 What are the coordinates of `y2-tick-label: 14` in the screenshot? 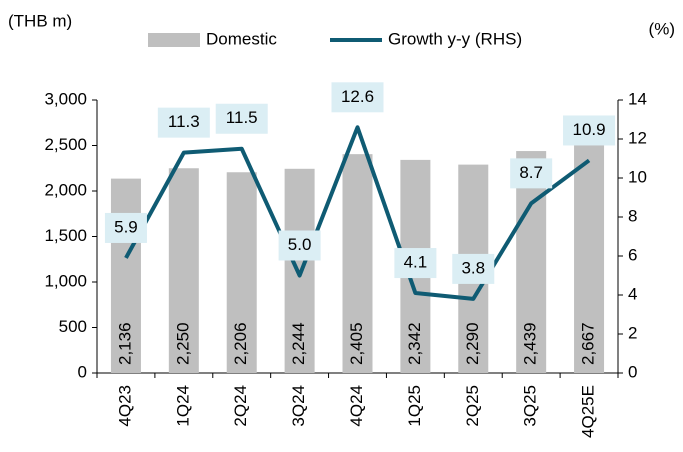 It's located at (637, 98).